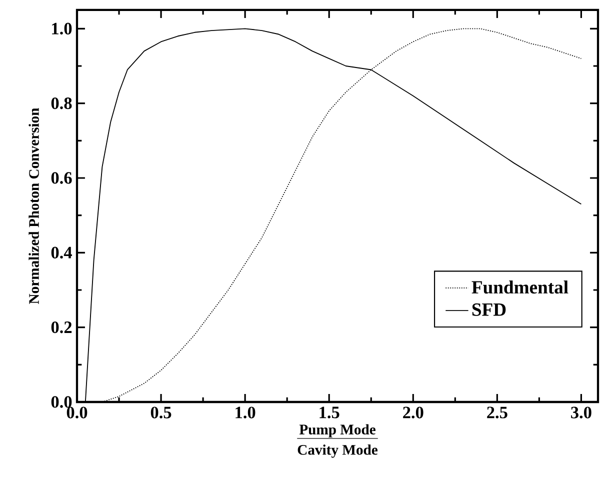  I want to click on legend-label: SFD, so click(489, 309).